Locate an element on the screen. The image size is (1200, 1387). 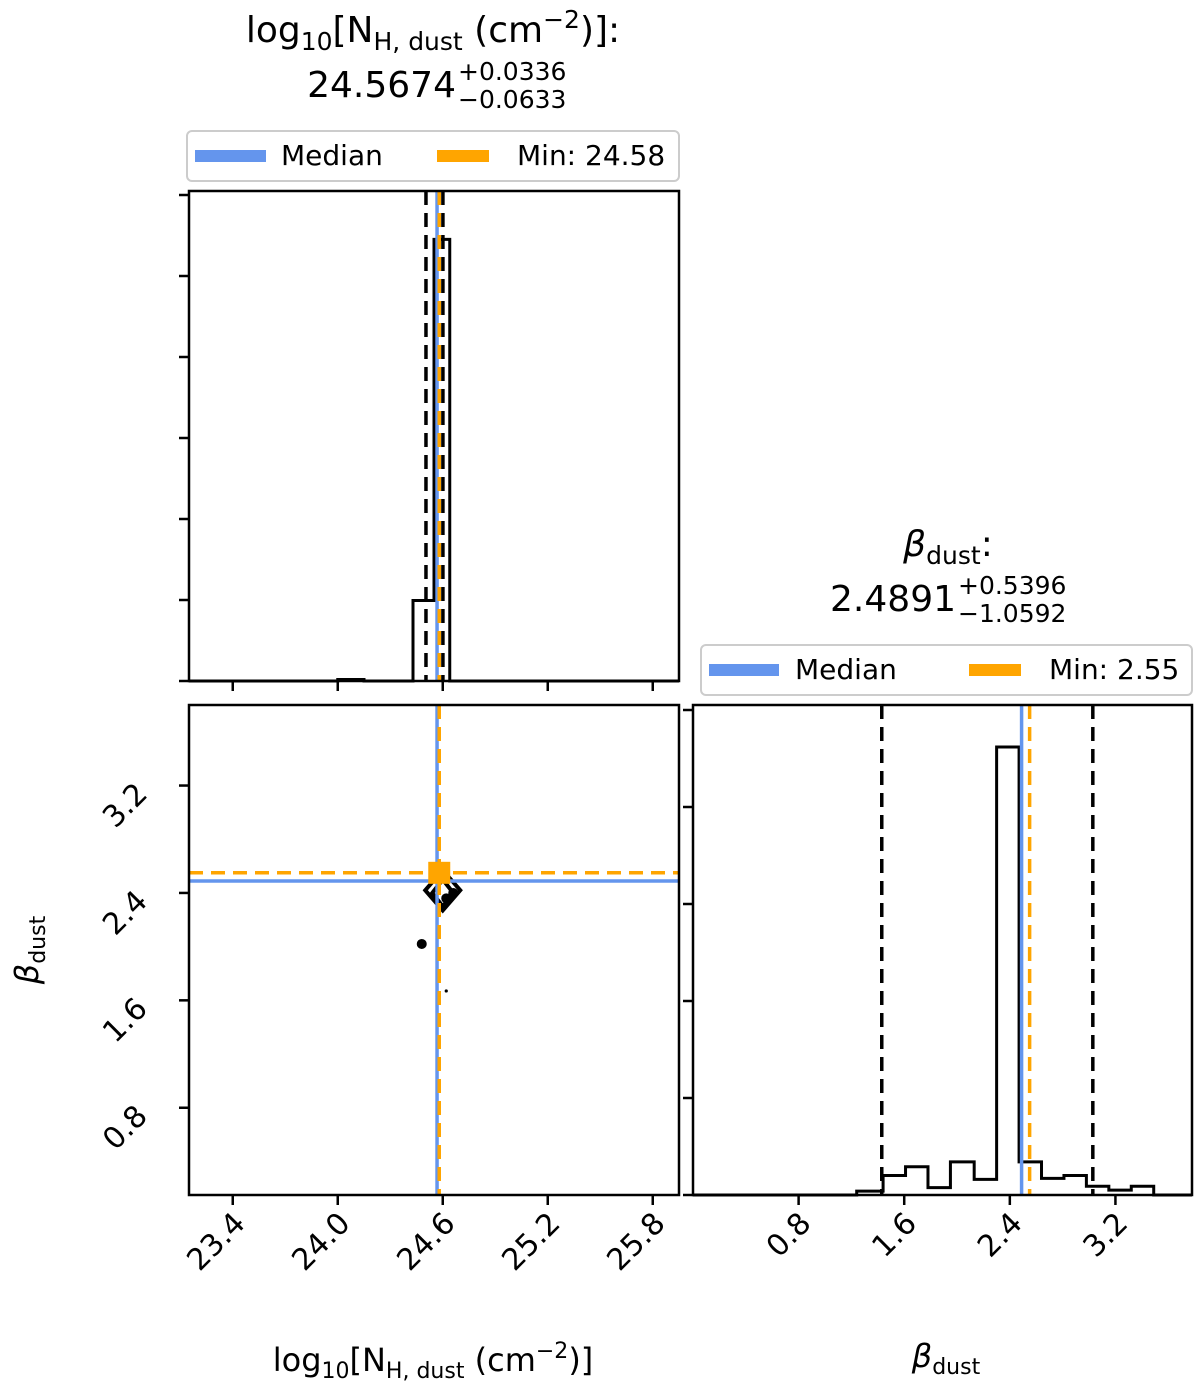
y-beta-tick-label: 3.2 is located at coordinates (125, 805).